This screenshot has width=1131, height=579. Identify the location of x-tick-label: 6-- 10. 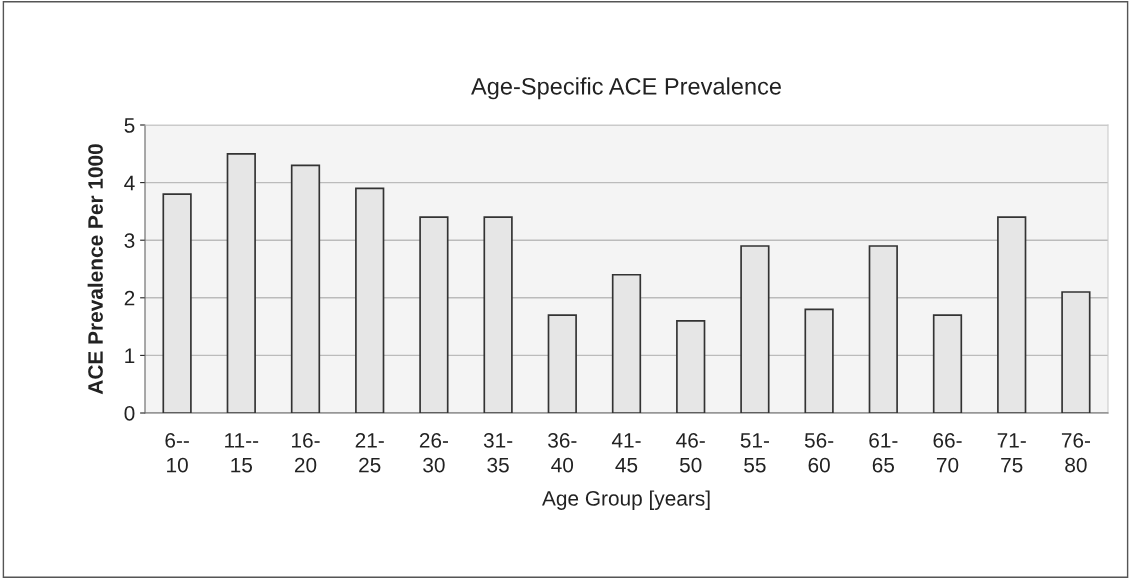
(177, 452).